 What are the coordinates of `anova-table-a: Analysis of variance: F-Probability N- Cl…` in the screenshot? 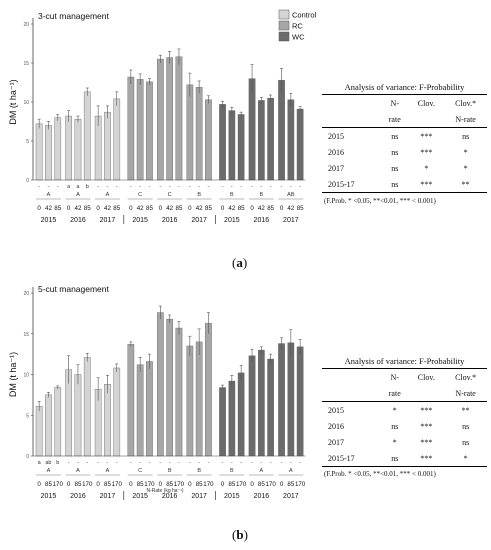 It's located at (404, 137).